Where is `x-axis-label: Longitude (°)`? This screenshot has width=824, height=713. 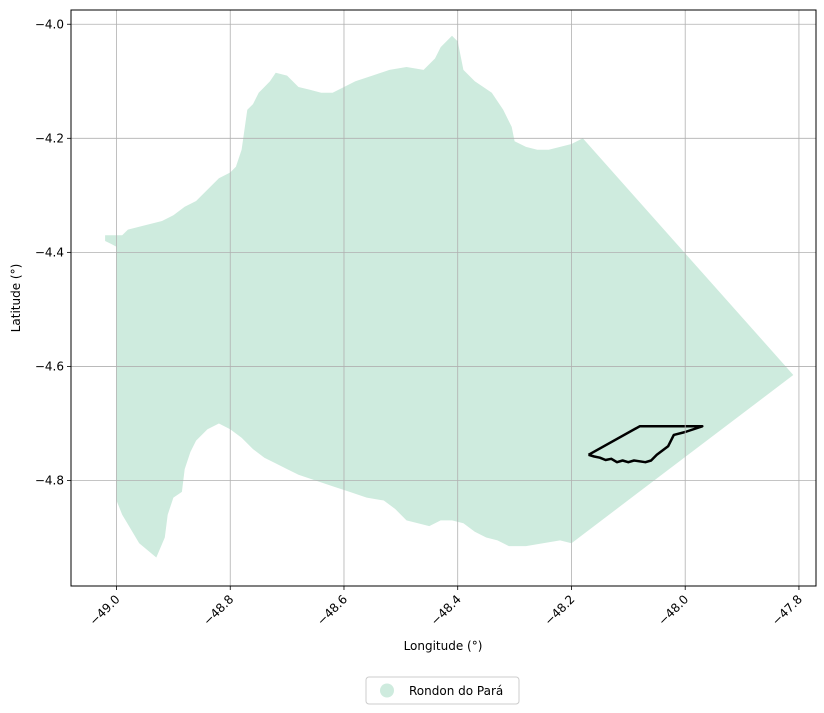
x-axis-label: Longitude (°) is located at coordinates (443, 646).